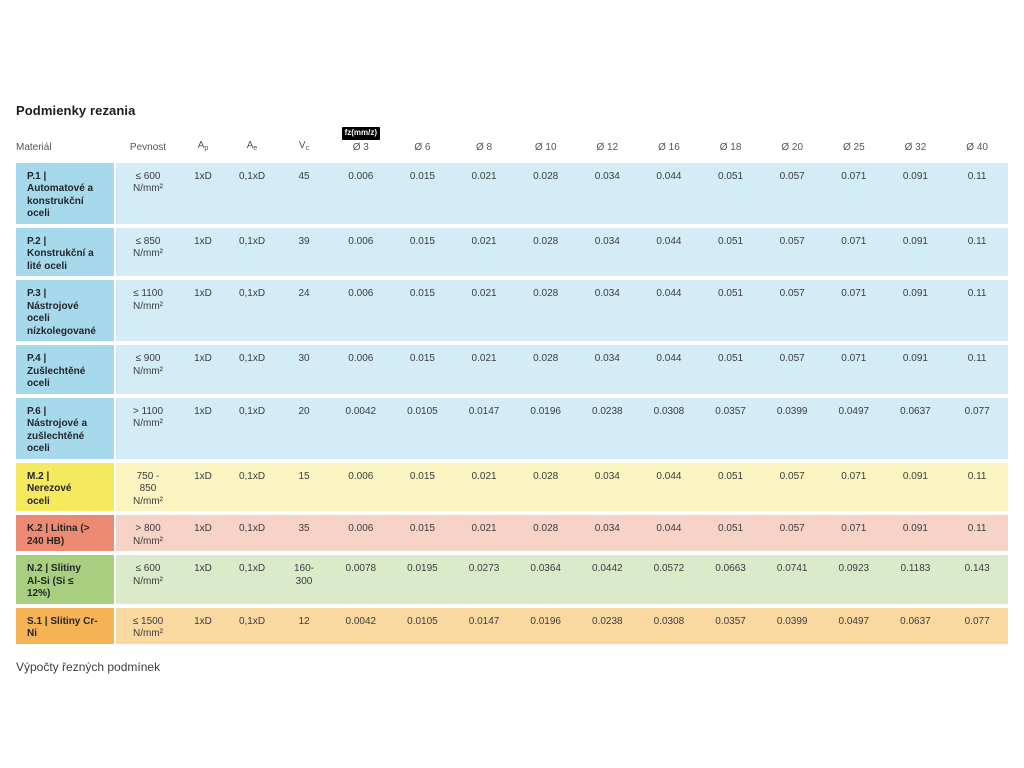 This screenshot has width=1024, height=768. I want to click on col-header-d16: Ø 16, so click(669, 143).